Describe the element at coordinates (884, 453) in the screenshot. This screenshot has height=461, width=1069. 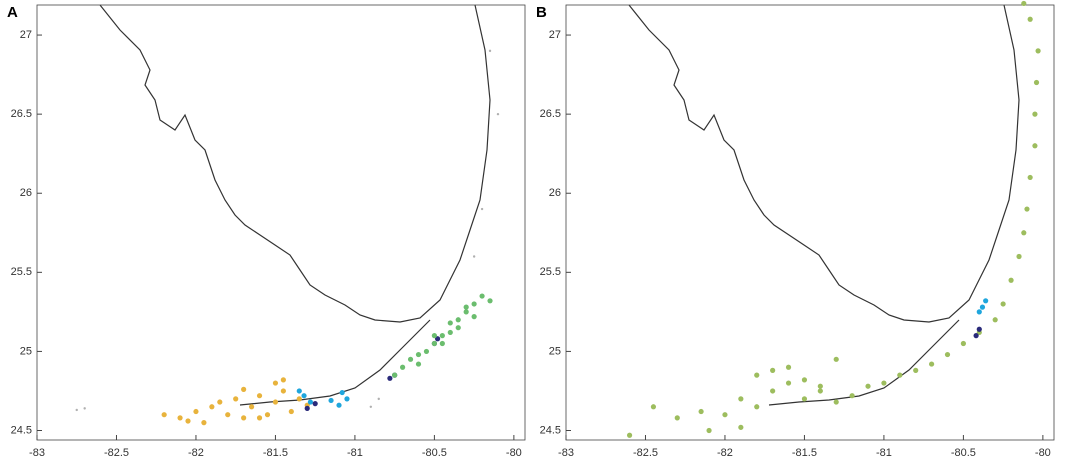
I see `x-tick-label: -81` at that location.